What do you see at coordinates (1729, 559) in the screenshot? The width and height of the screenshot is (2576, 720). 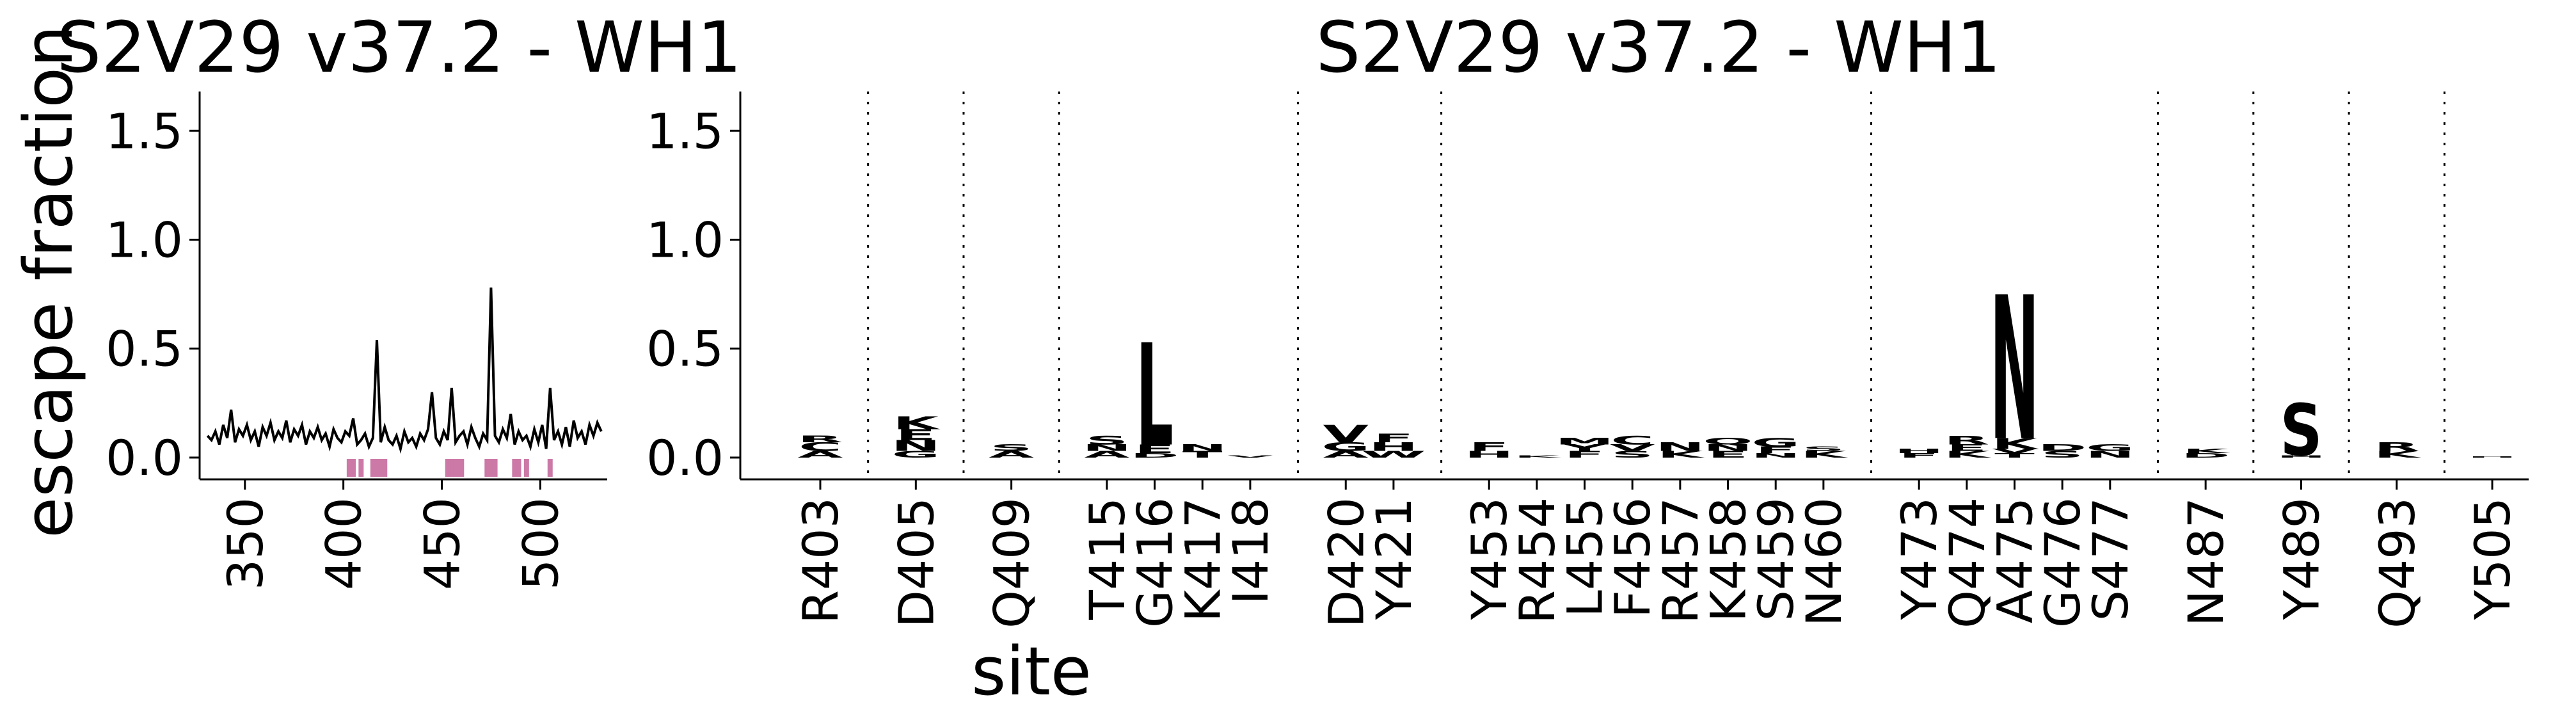 I see `x-tick-label: K458` at bounding box center [1729, 559].